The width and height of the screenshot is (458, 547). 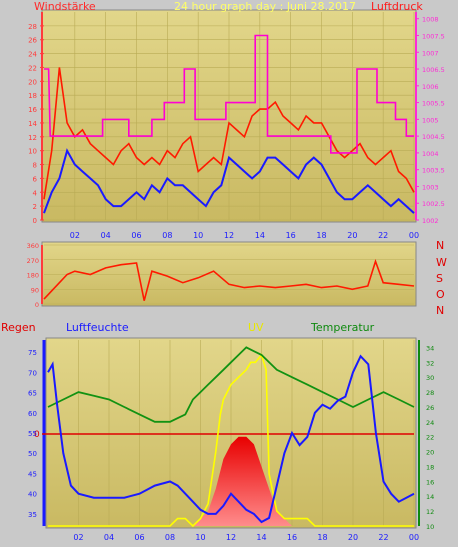 I want to click on wind-average-line, so click(x=229, y=181).